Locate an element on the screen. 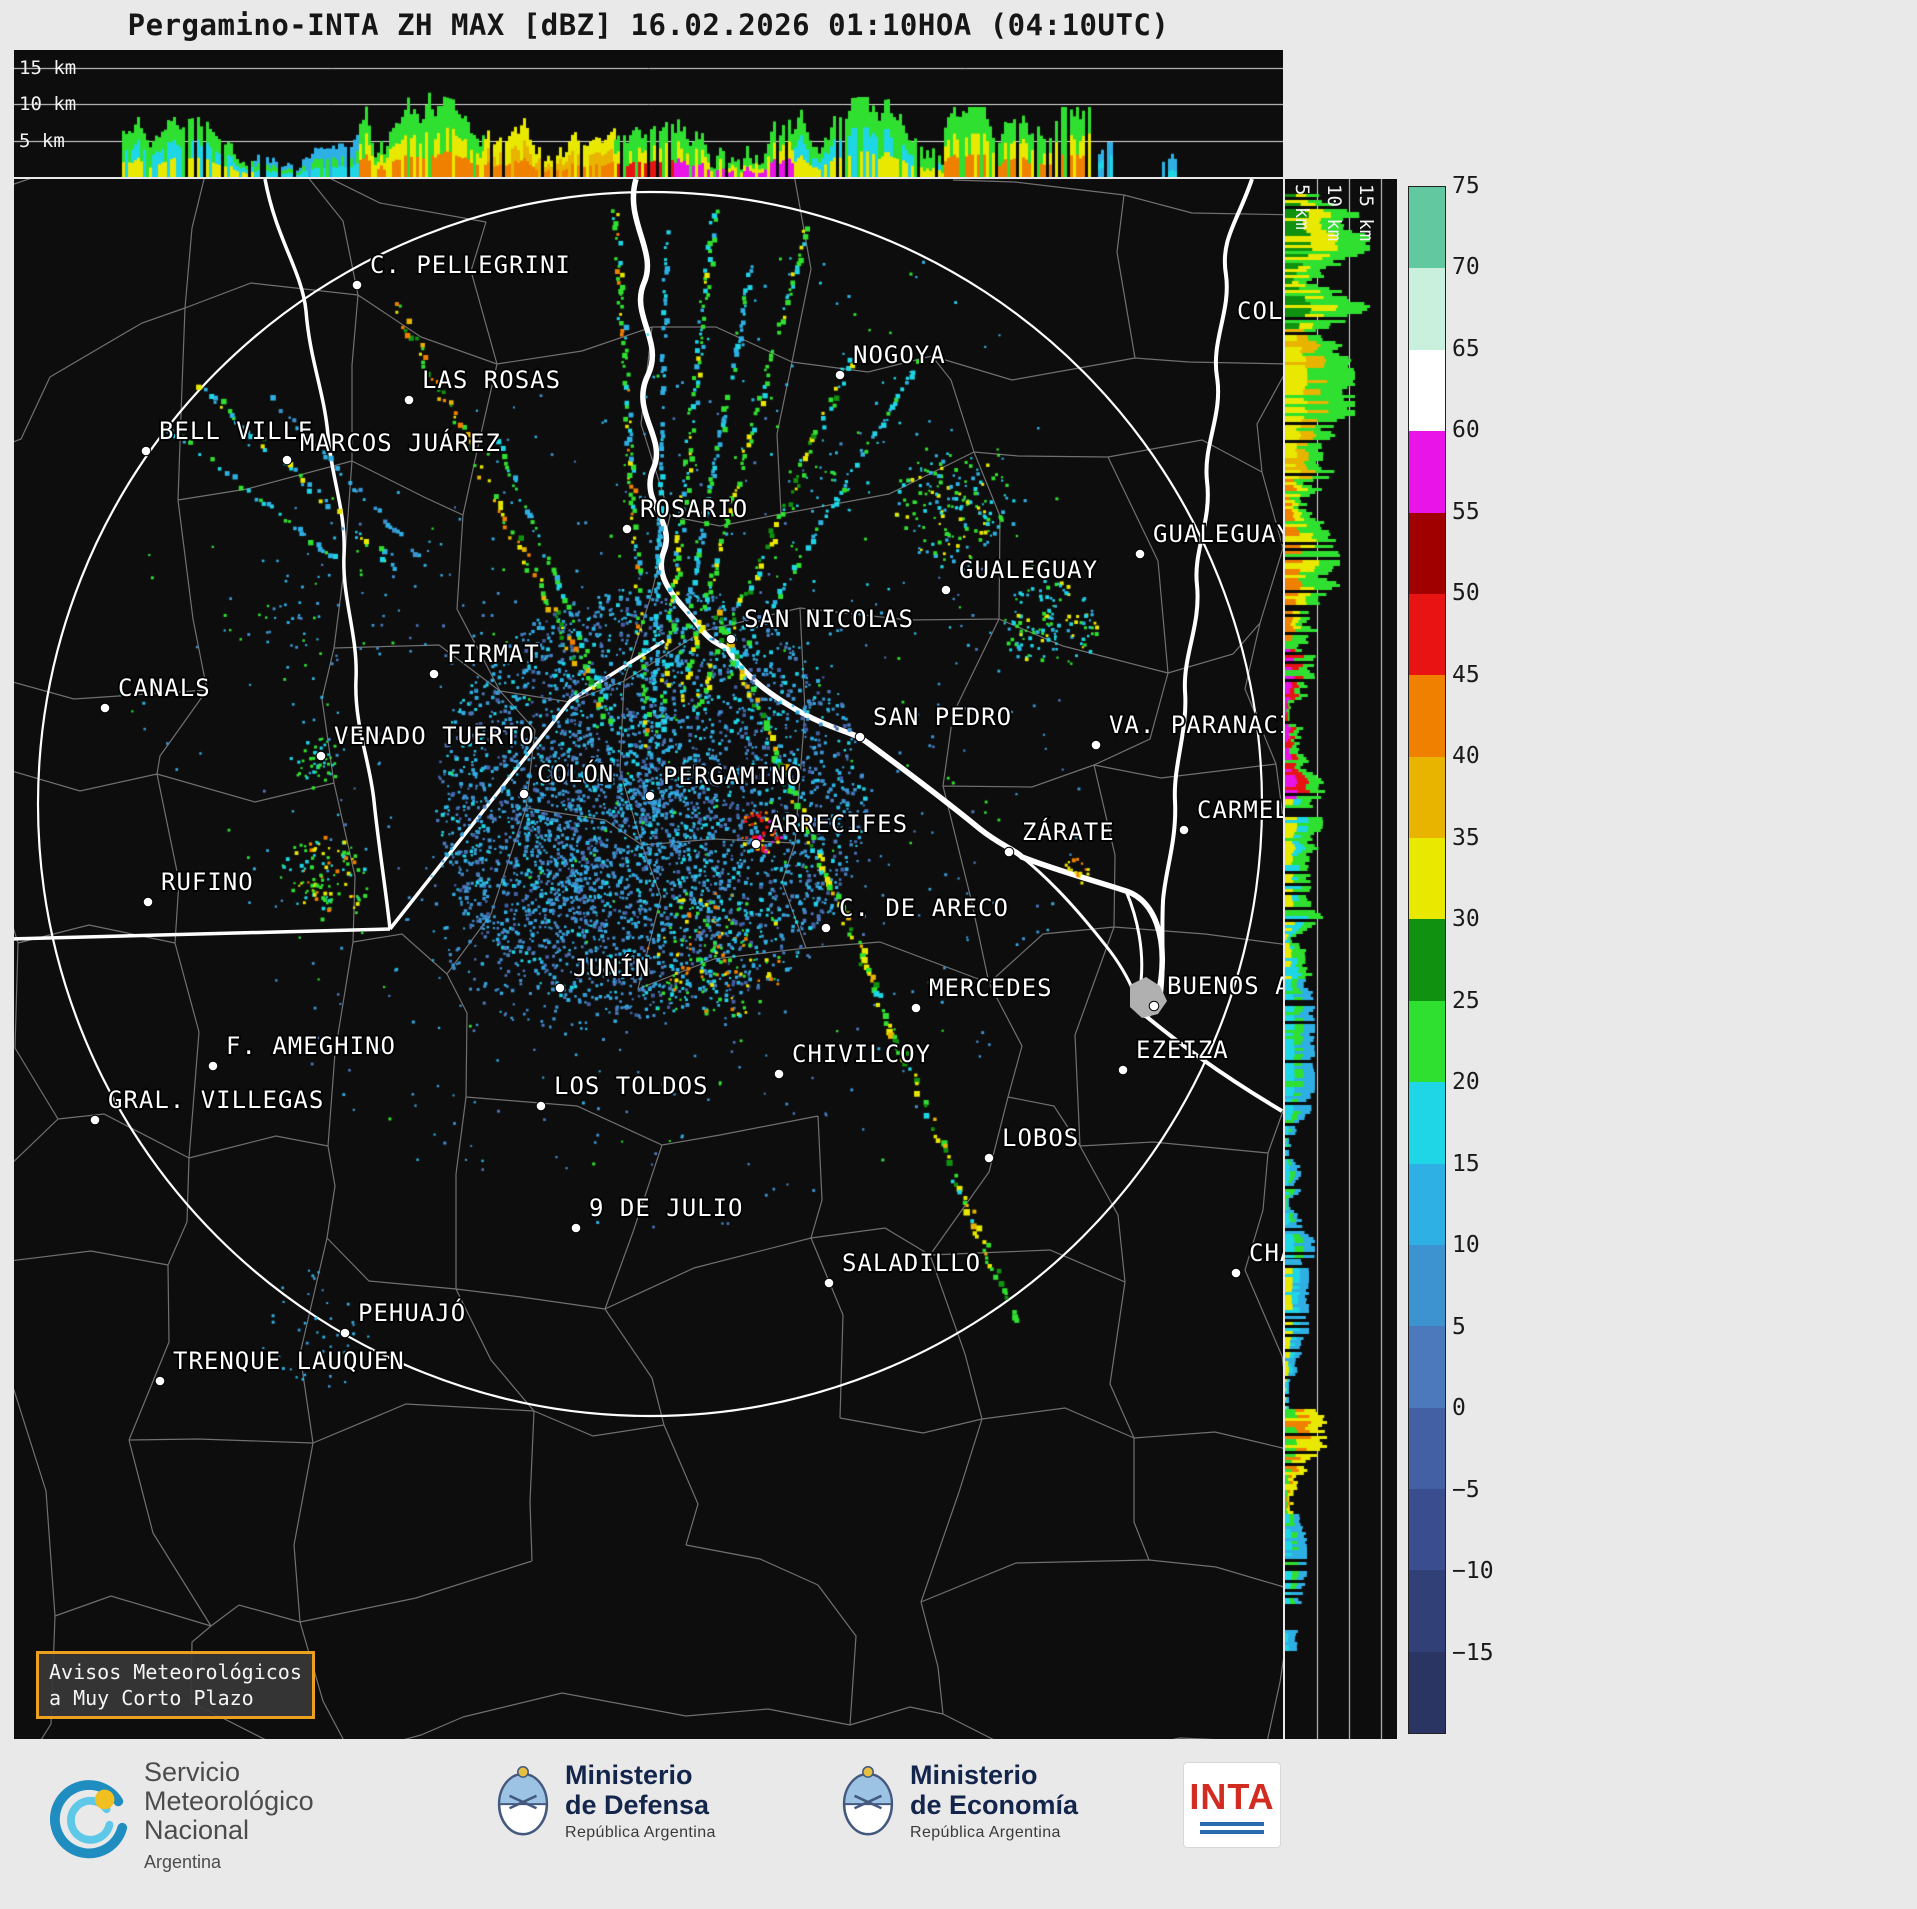  ministry-title: Ministerio is located at coordinates (974, 1775).